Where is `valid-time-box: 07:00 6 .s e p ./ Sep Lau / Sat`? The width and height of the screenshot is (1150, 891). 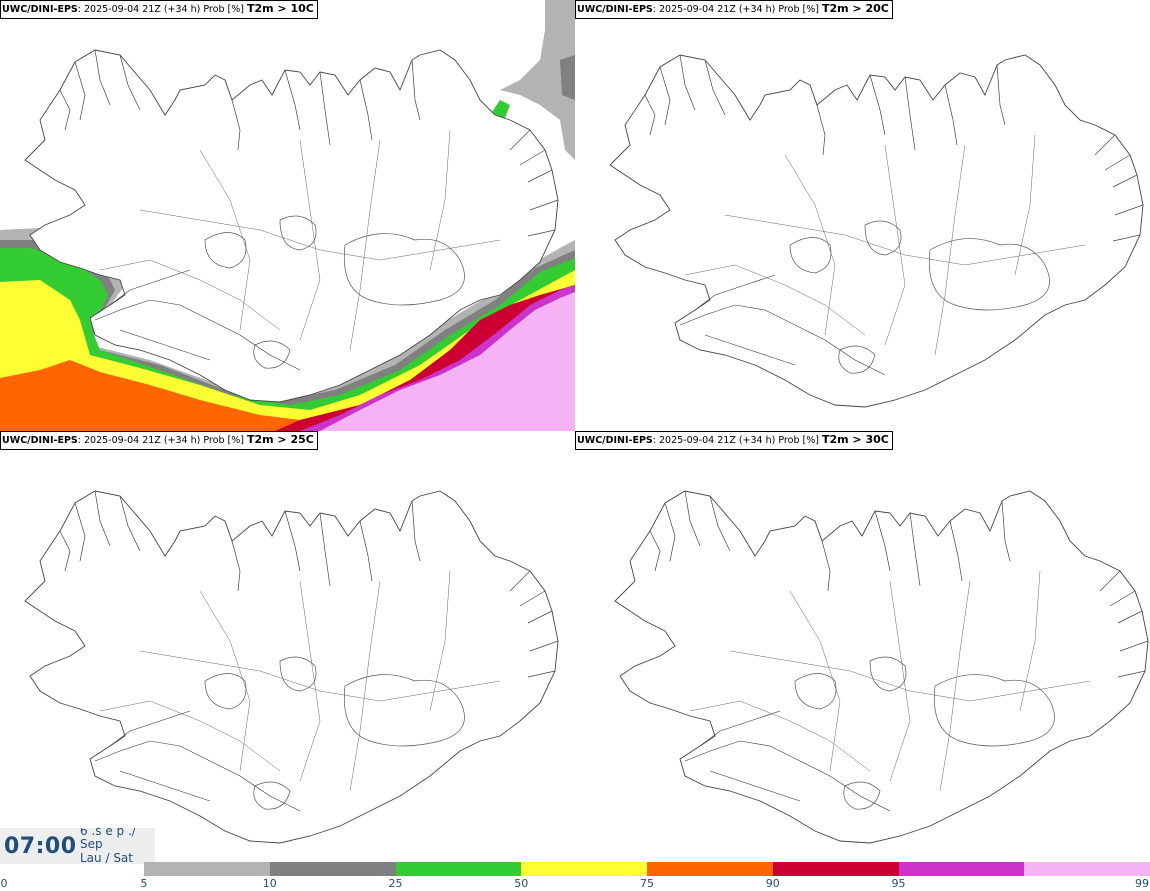
valid-time-box: 07:00 6 .s e p ./ Sep Lau / Sat is located at coordinates (77, 846).